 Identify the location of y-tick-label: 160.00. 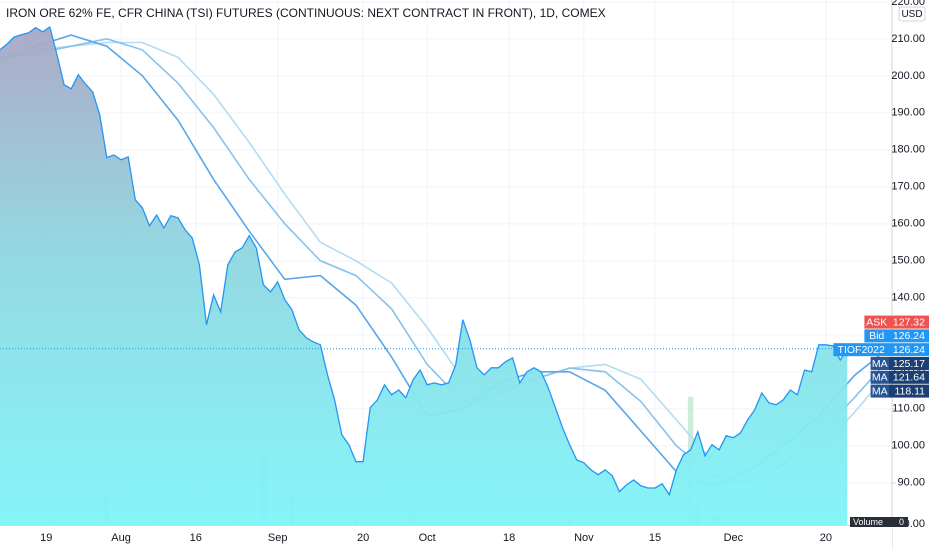
(908, 224).